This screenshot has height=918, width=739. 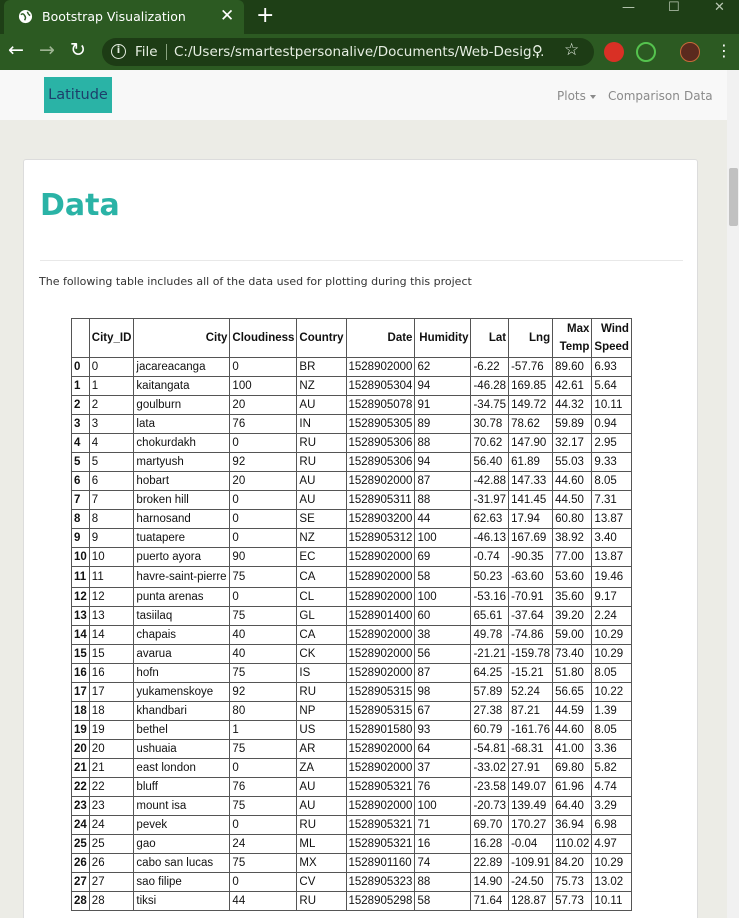 I want to click on table-cell: 1528905306, so click(x=380, y=443).